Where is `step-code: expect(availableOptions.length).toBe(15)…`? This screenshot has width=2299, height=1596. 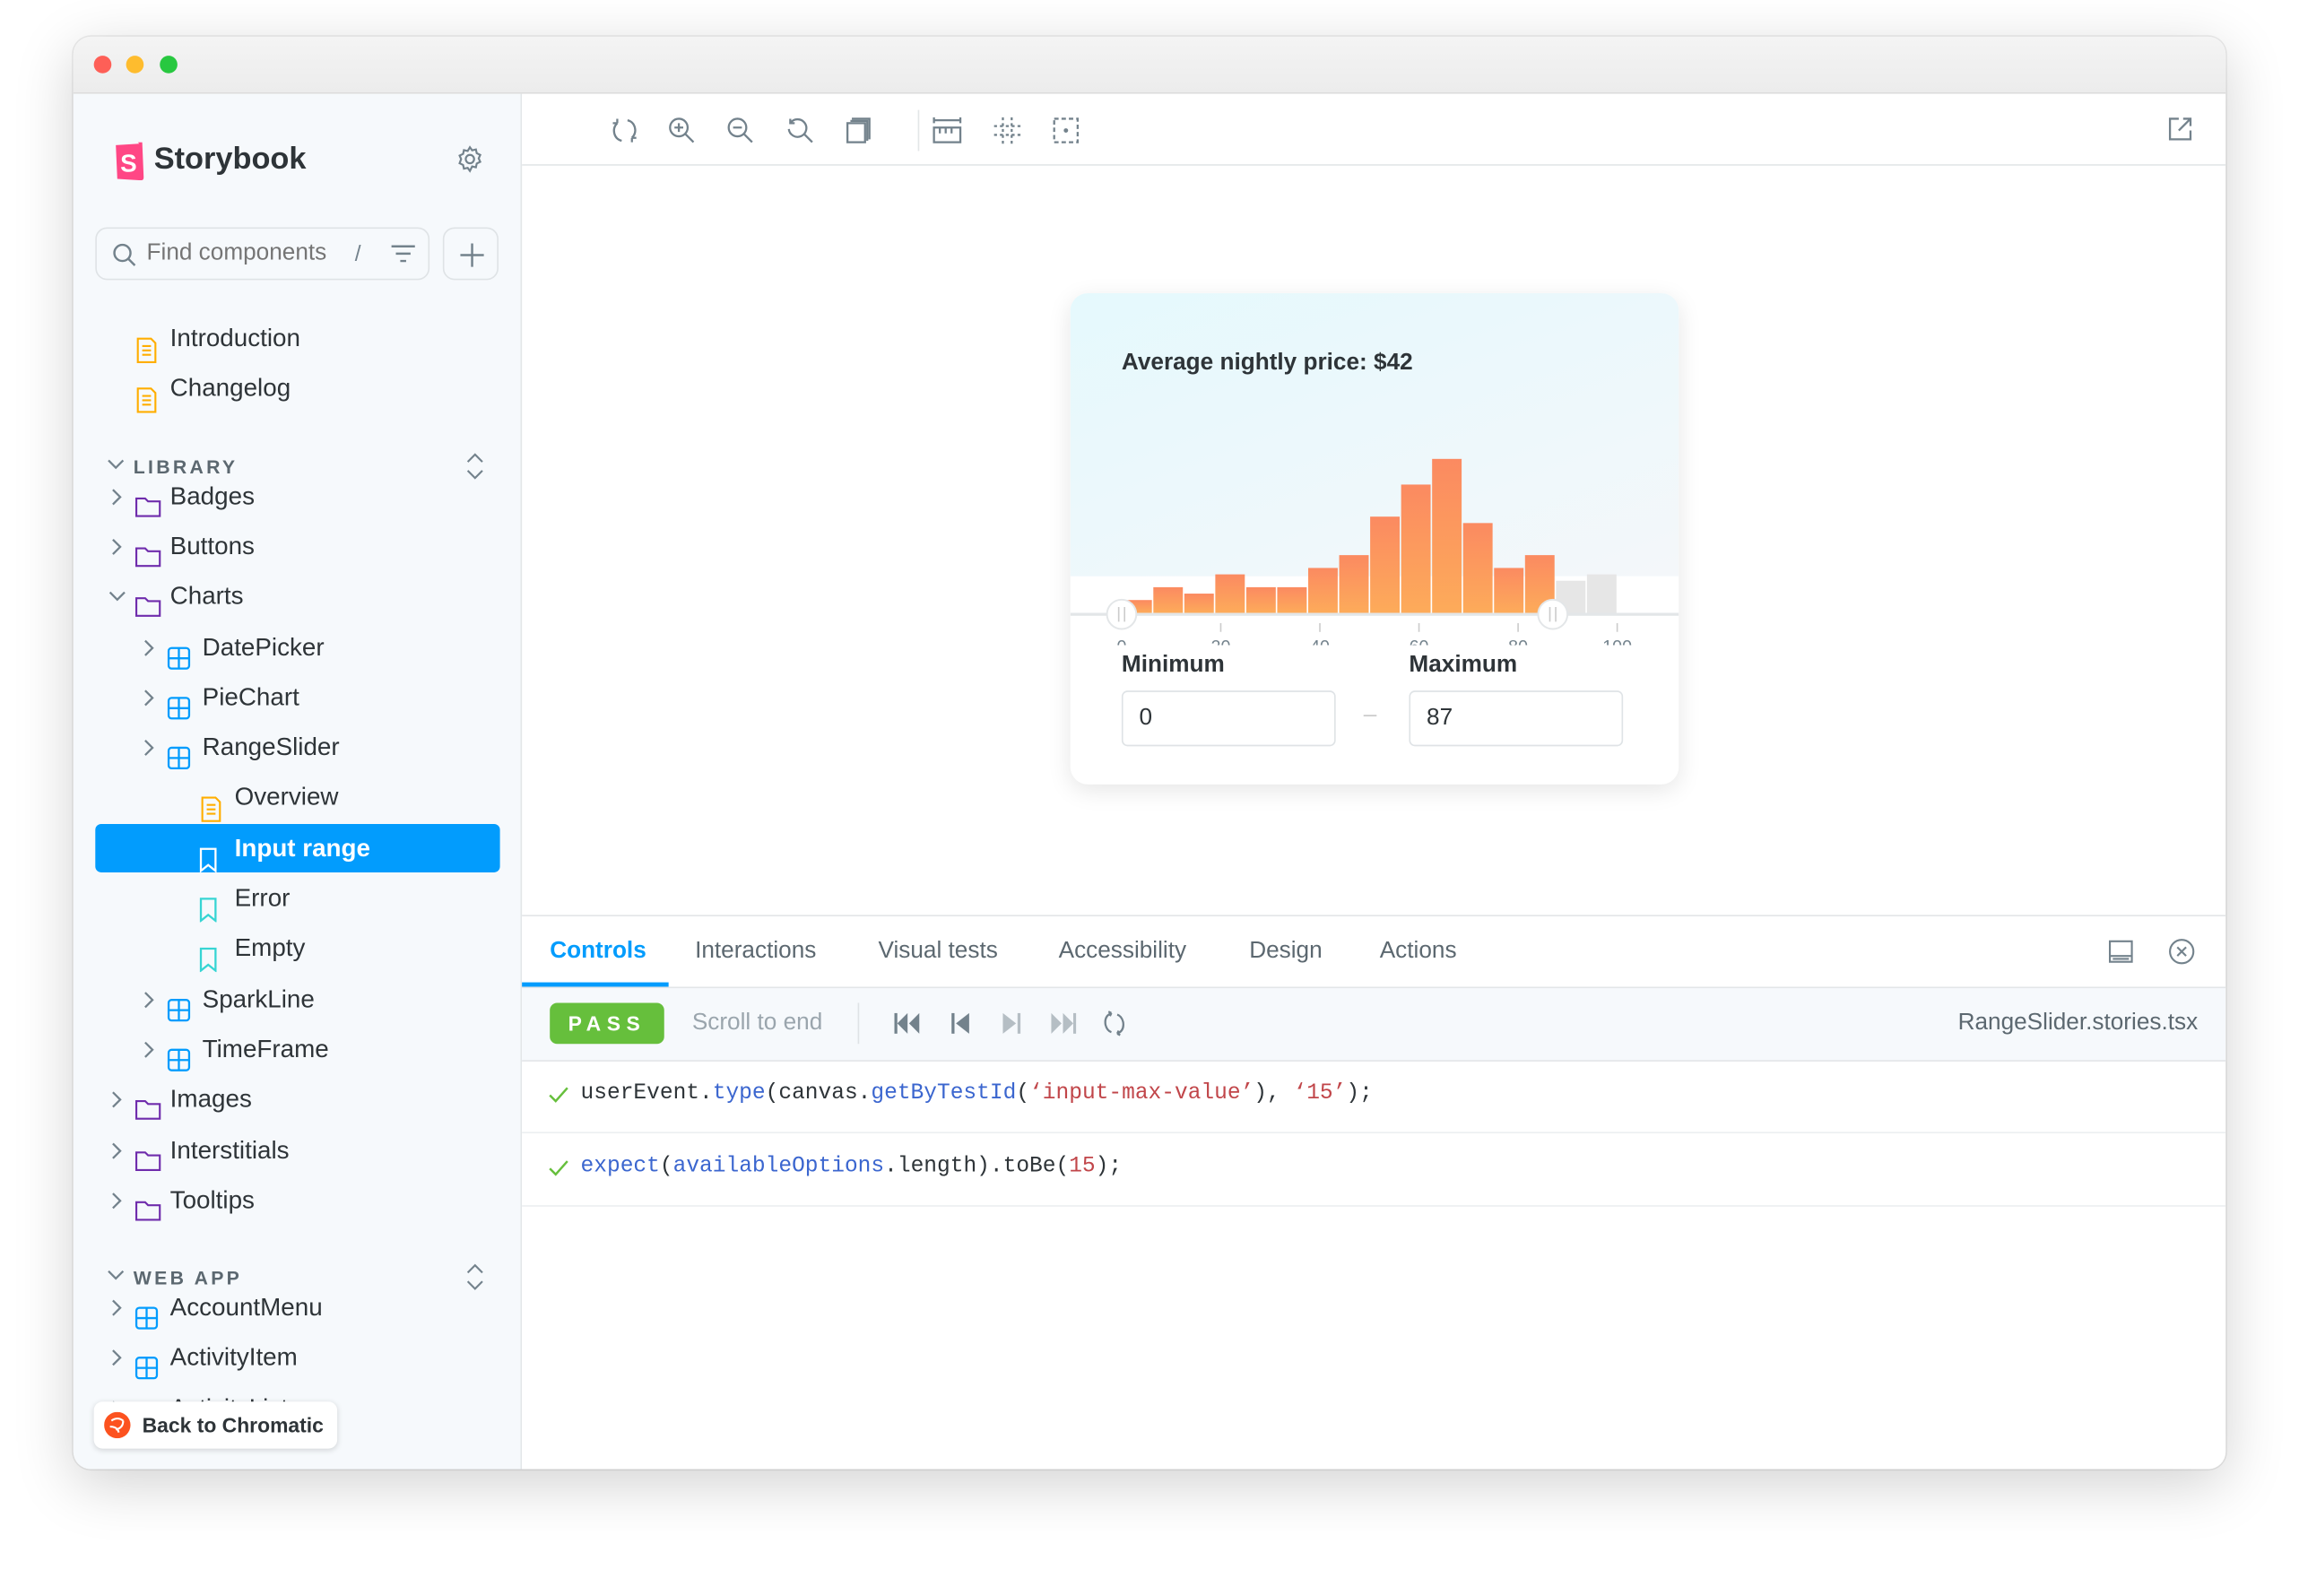
step-code: expect(availableOptions.length).toBe(15)… is located at coordinates (852, 1166).